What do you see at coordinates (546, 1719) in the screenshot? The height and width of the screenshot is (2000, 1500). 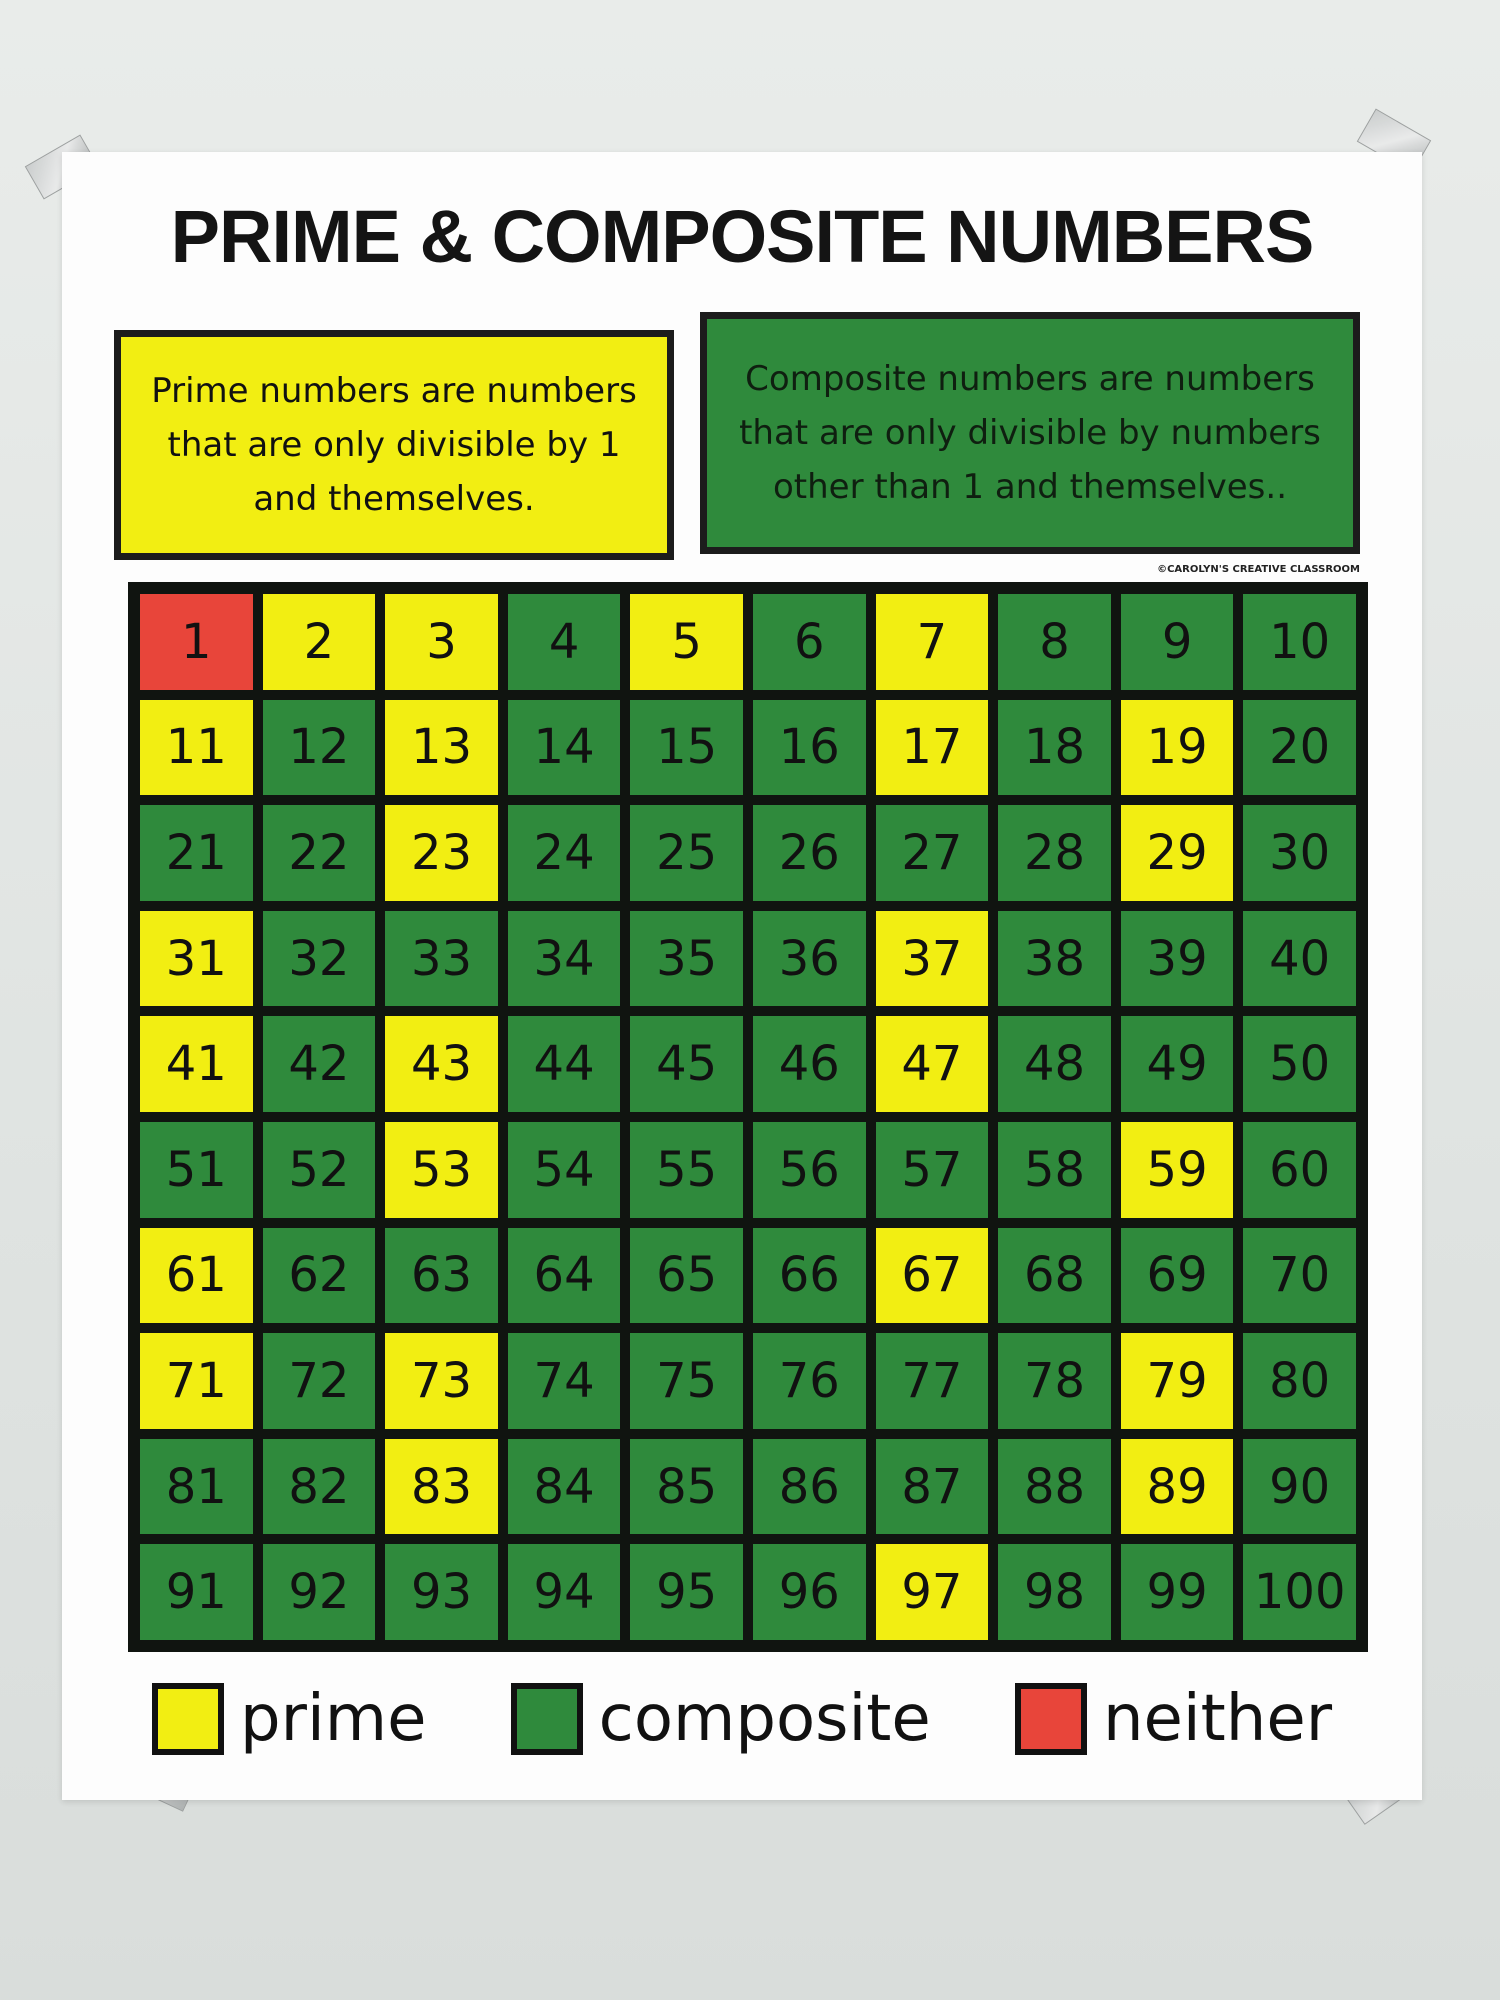 I see `legend-swatch-composite` at bounding box center [546, 1719].